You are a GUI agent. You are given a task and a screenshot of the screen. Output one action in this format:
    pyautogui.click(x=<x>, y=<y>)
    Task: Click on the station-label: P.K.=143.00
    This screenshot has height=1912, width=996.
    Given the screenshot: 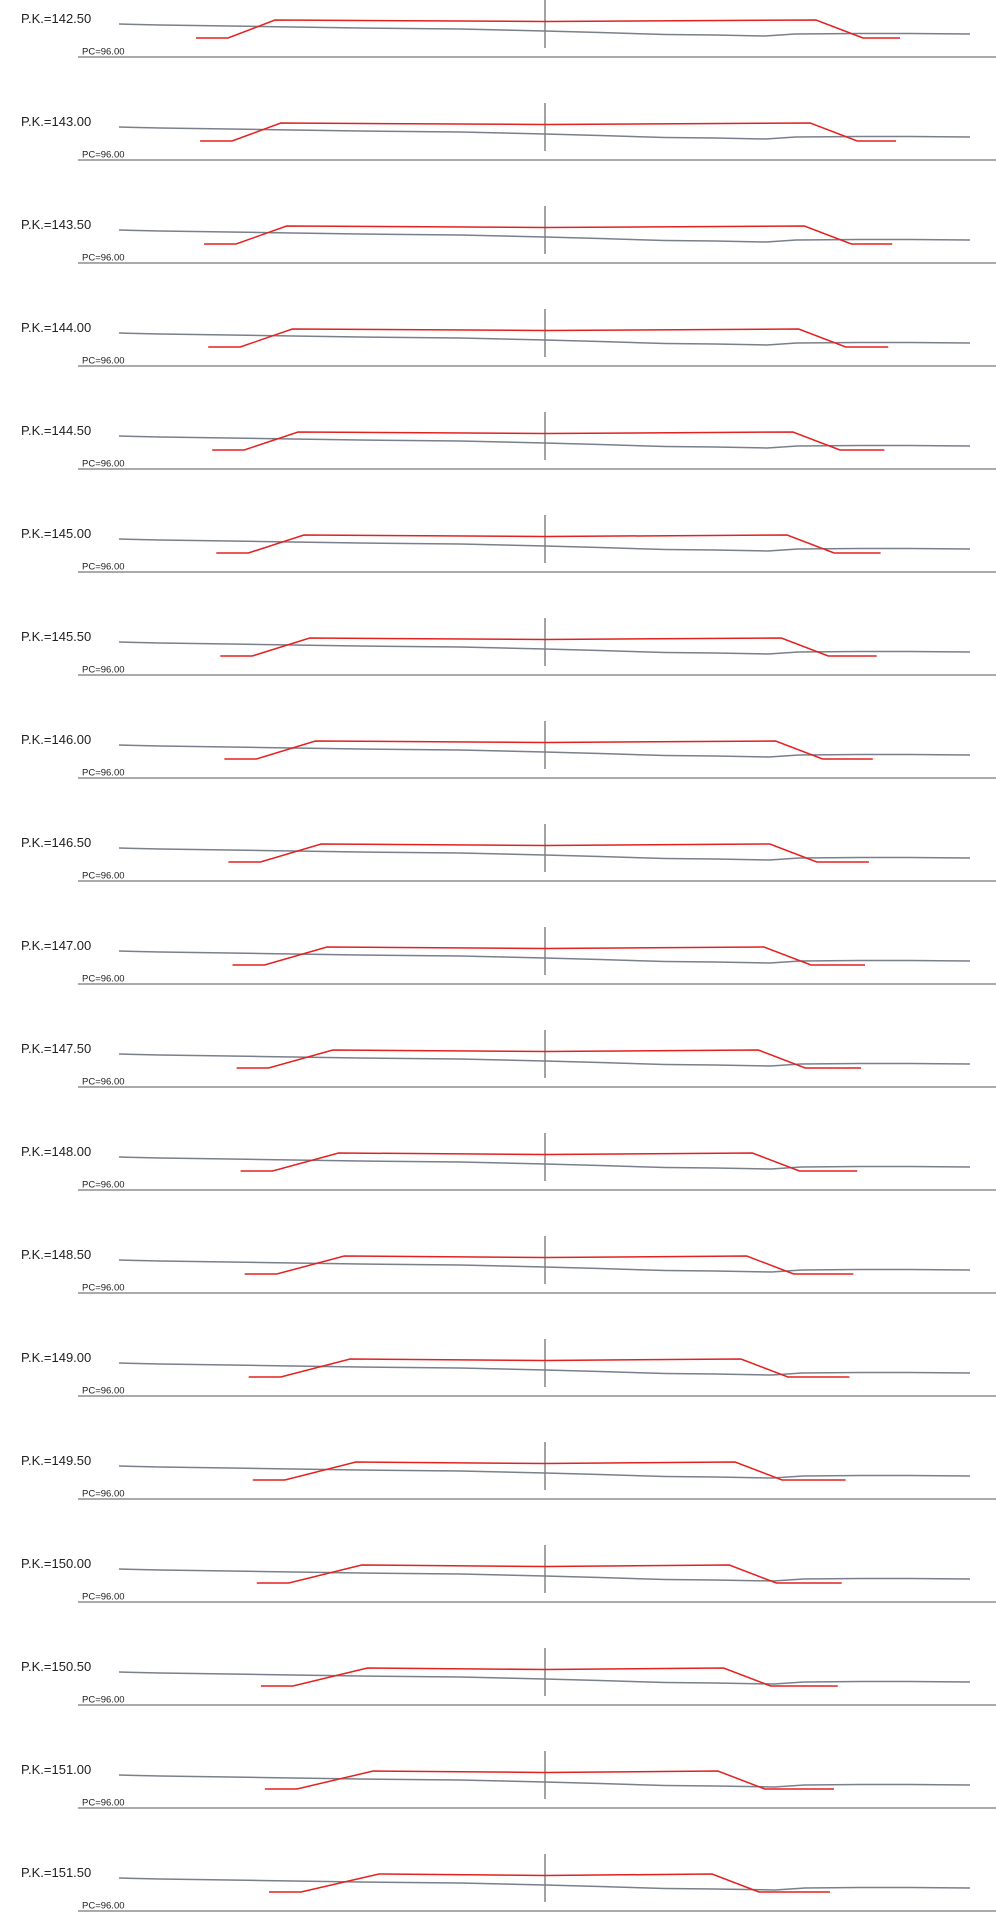 What is the action you would take?
    pyautogui.click(x=56, y=121)
    